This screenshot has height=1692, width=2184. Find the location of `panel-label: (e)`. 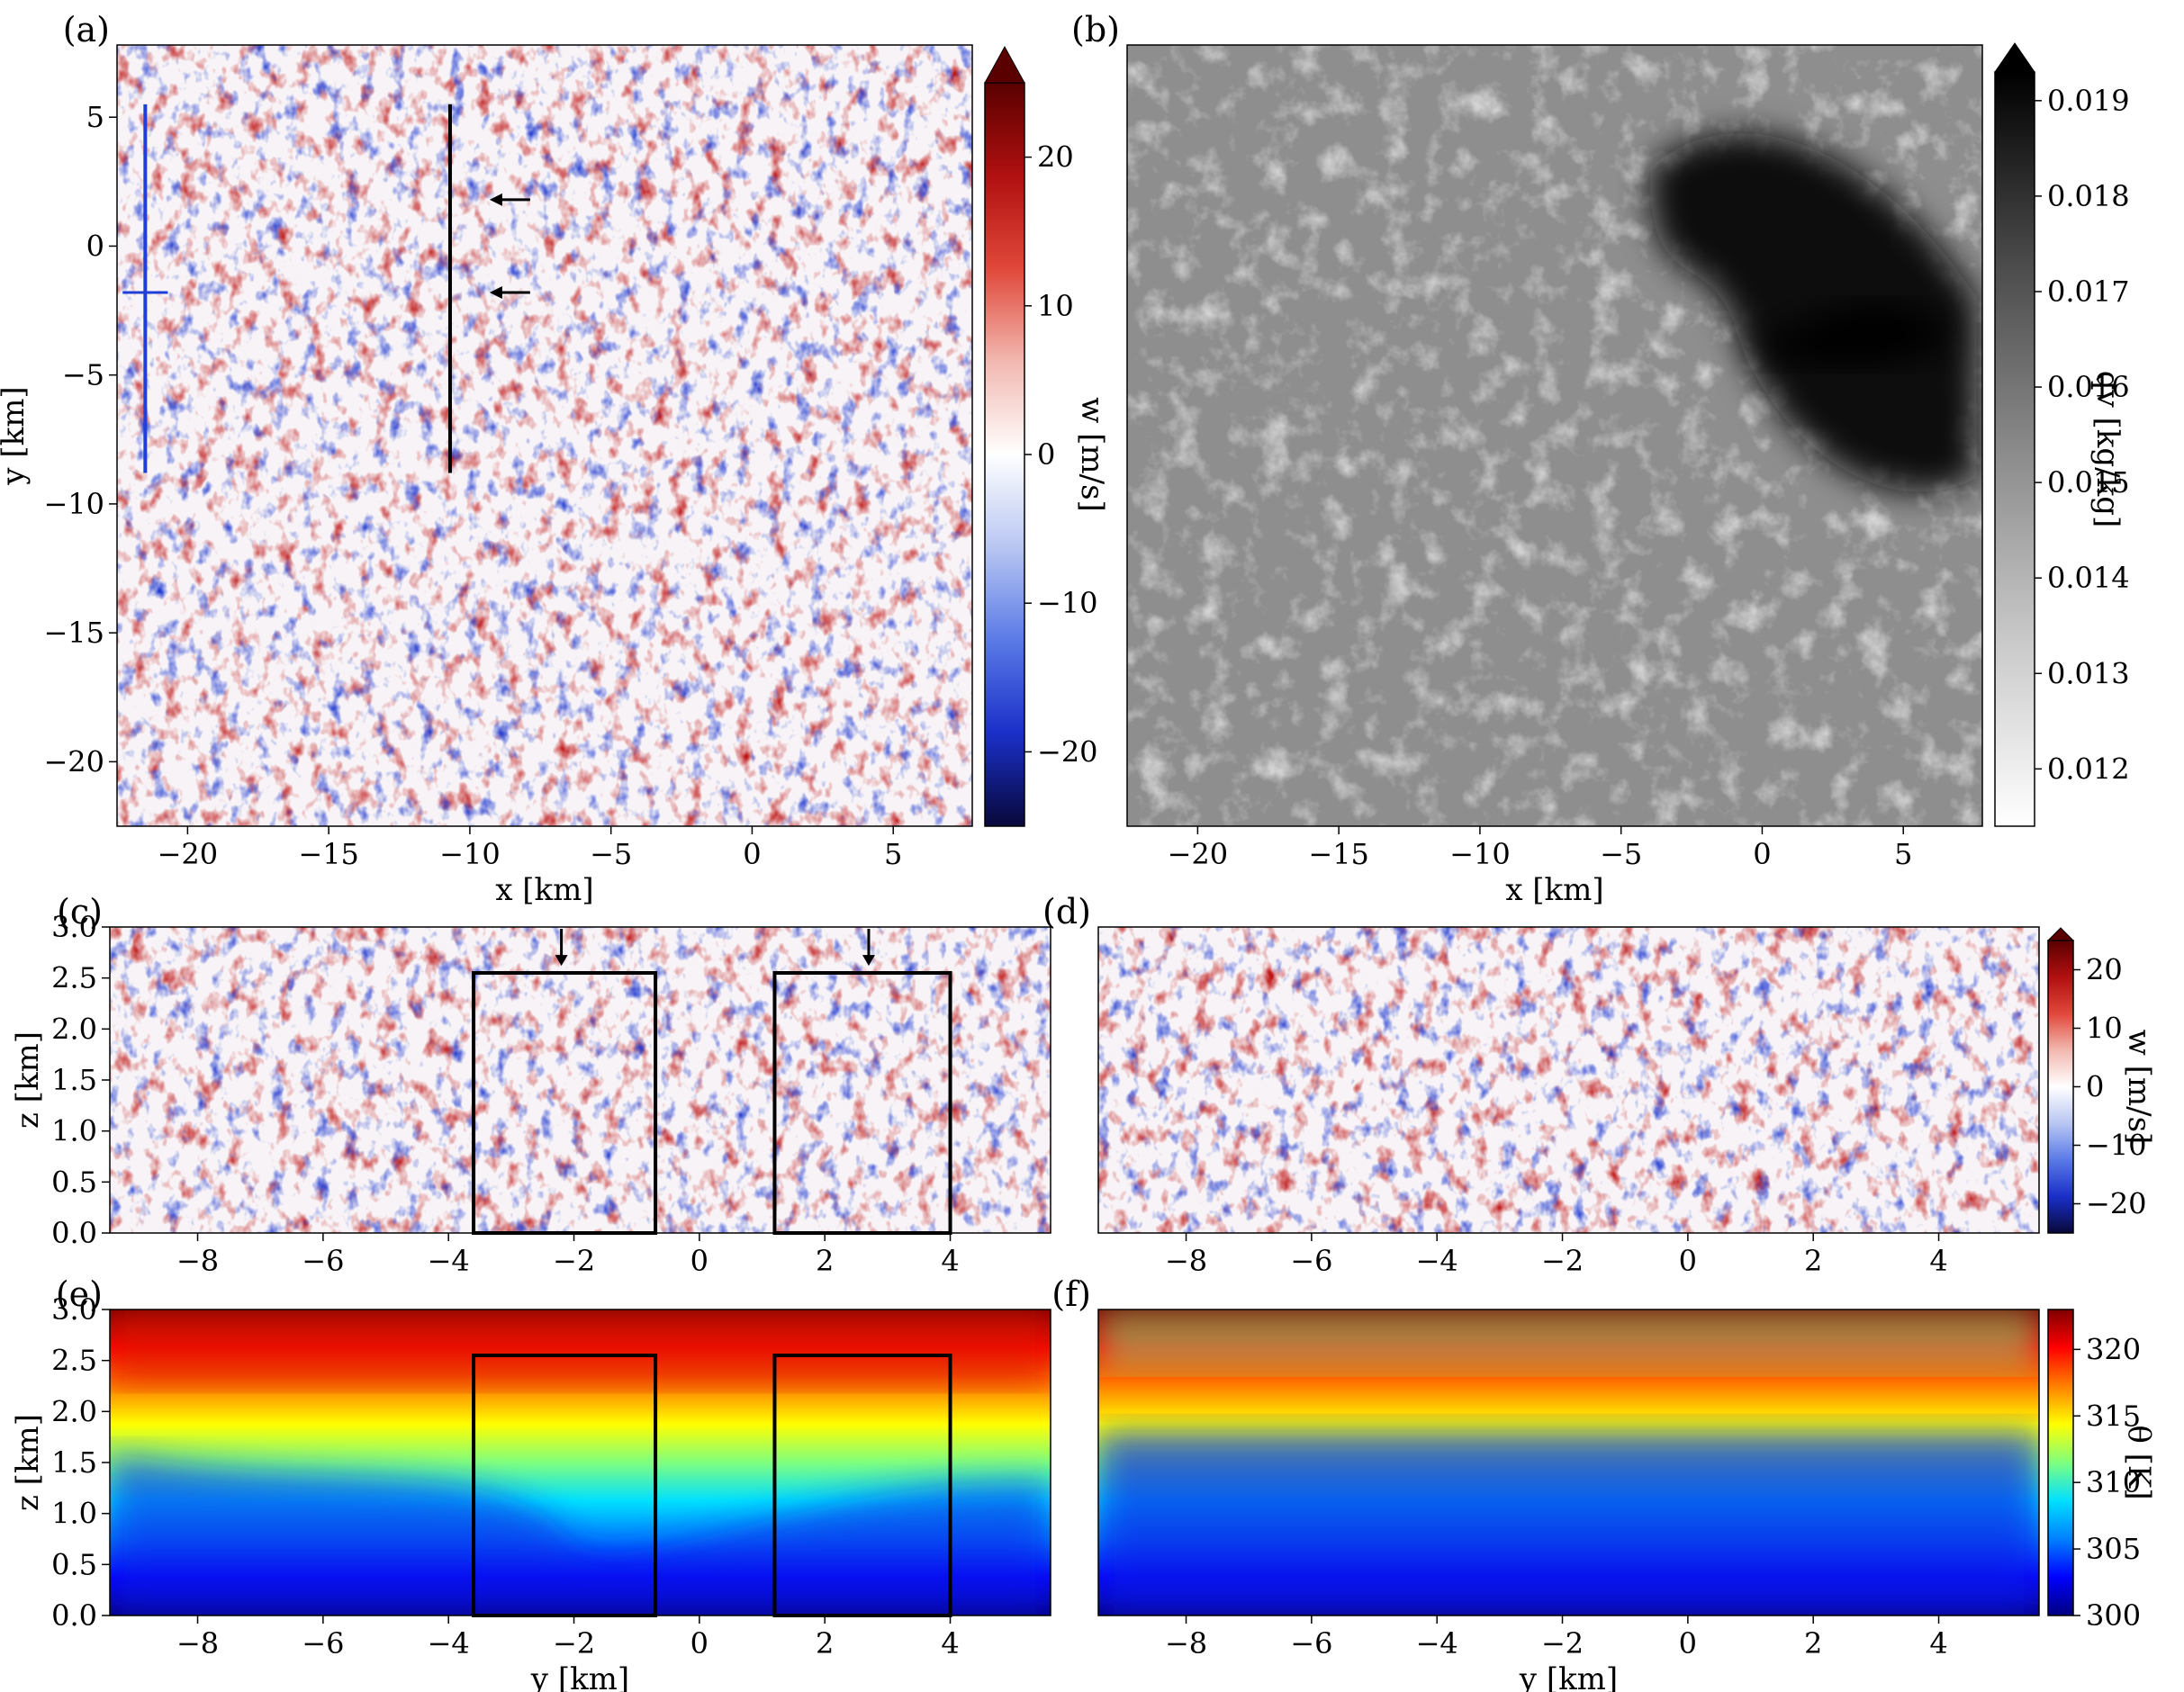

panel-label: (e) is located at coordinates (79, 1294).